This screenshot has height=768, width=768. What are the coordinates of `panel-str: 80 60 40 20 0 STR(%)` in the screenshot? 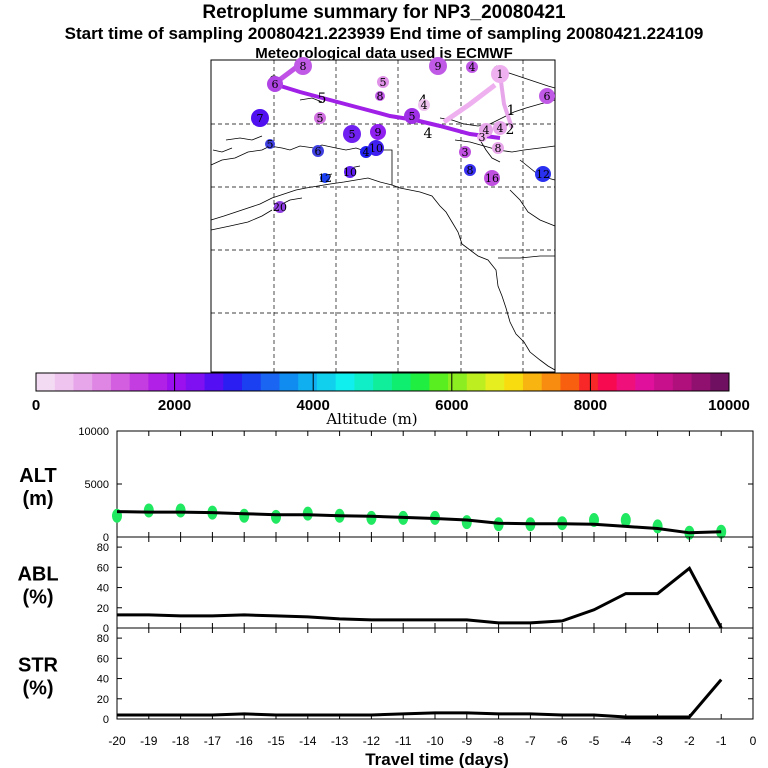 It's located at (386, 676).